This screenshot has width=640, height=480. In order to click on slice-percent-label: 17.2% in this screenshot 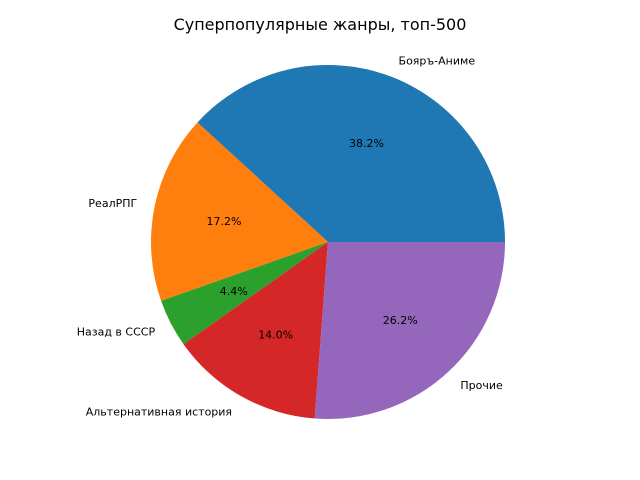, I will do `click(223, 221)`.